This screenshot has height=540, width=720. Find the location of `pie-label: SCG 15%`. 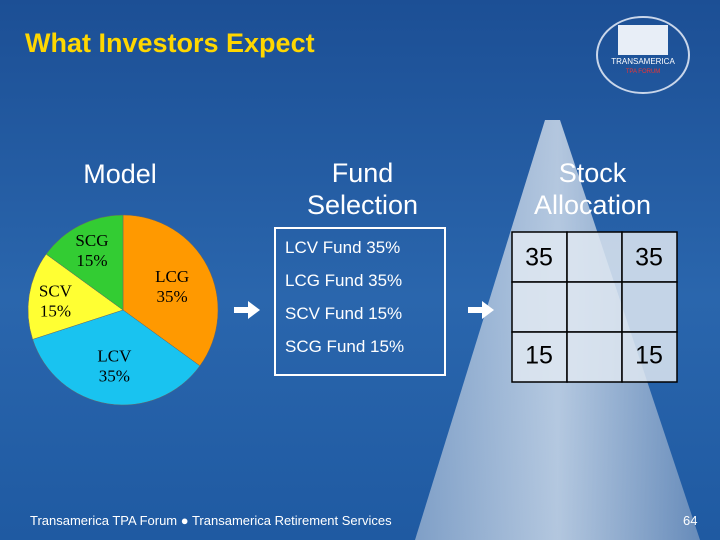

pie-label: SCG 15% is located at coordinates (91, 250).